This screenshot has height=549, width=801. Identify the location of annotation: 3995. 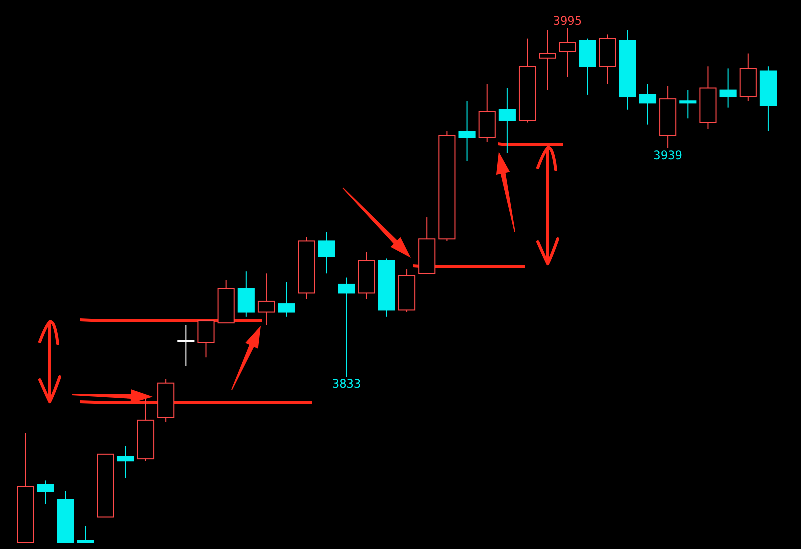
(567, 21).